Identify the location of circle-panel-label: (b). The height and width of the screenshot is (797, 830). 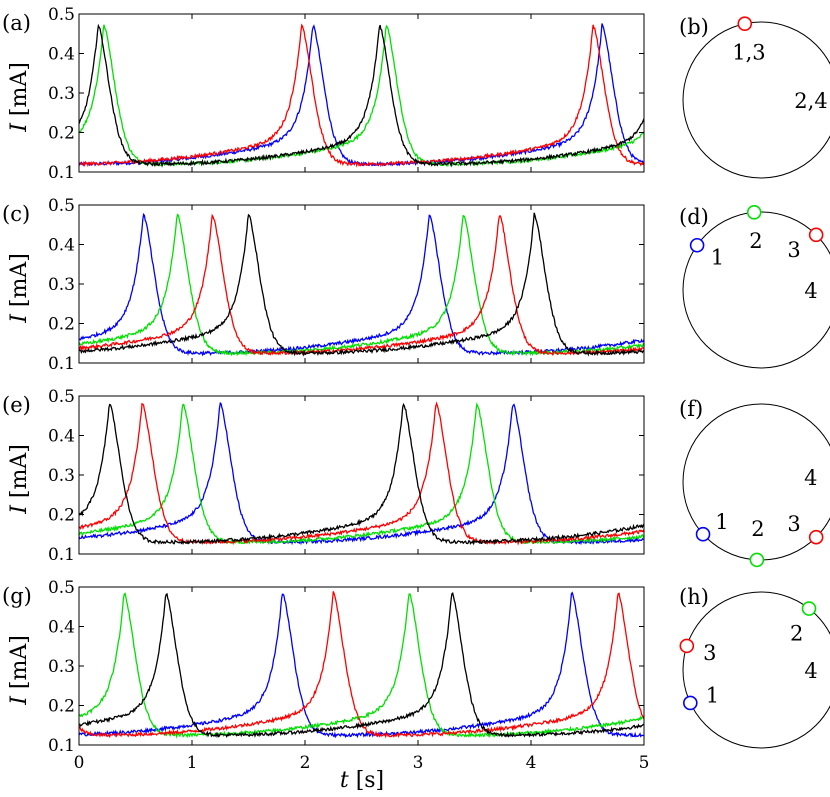
(694, 27).